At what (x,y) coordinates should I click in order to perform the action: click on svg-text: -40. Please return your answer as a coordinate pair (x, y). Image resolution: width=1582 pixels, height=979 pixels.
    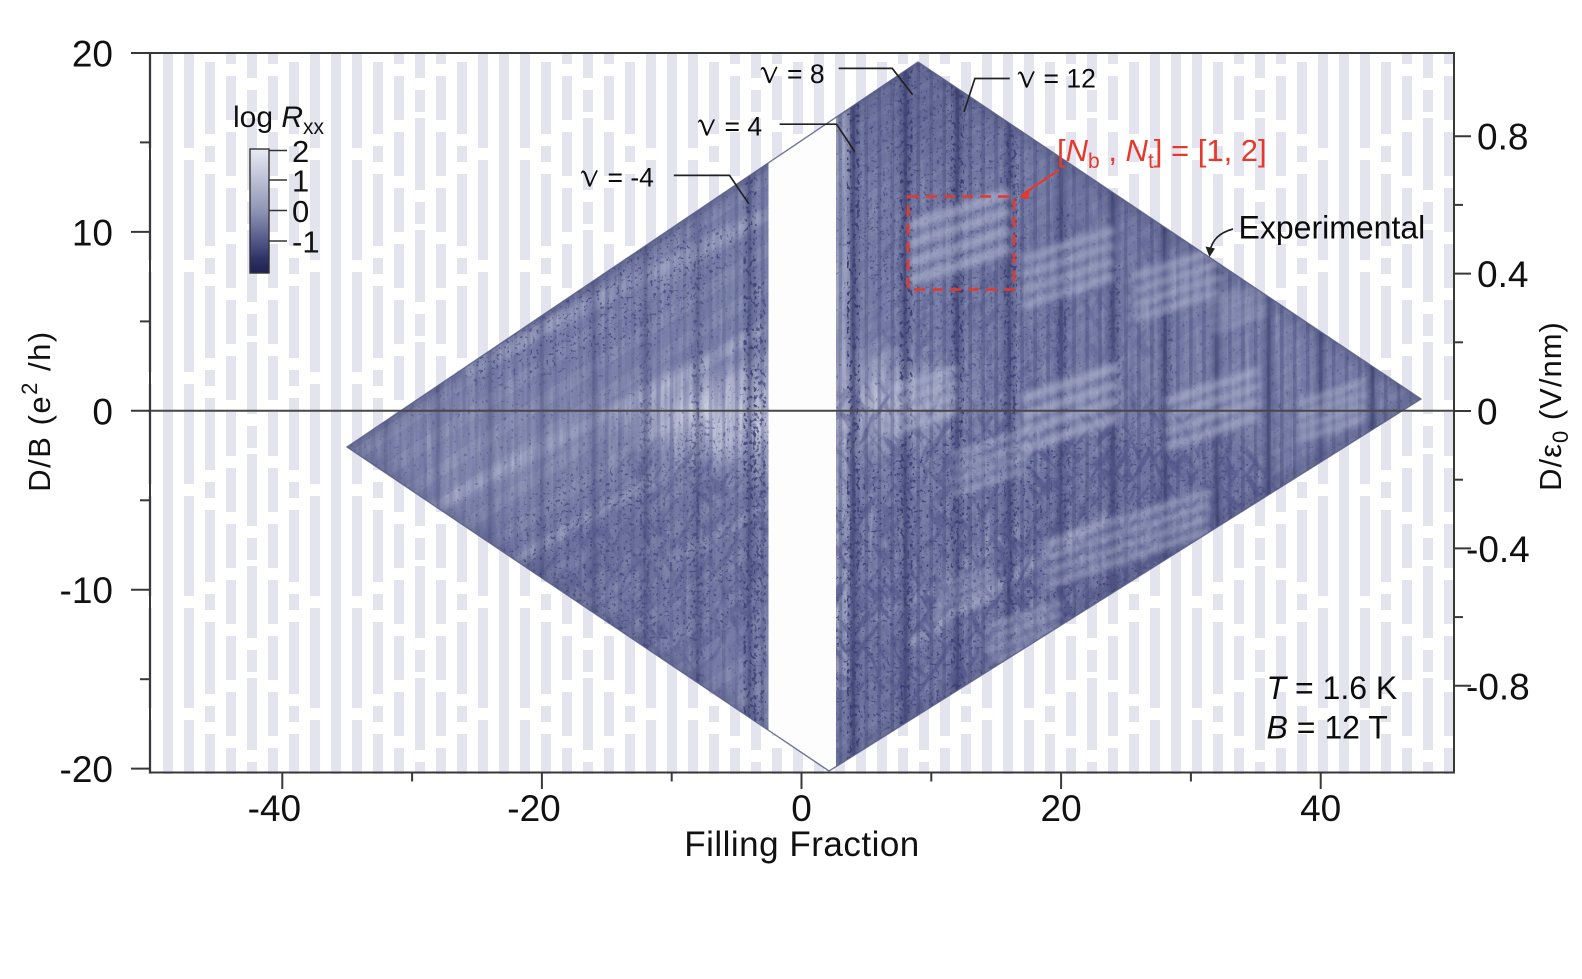
    Looking at the image, I should click on (274, 808).